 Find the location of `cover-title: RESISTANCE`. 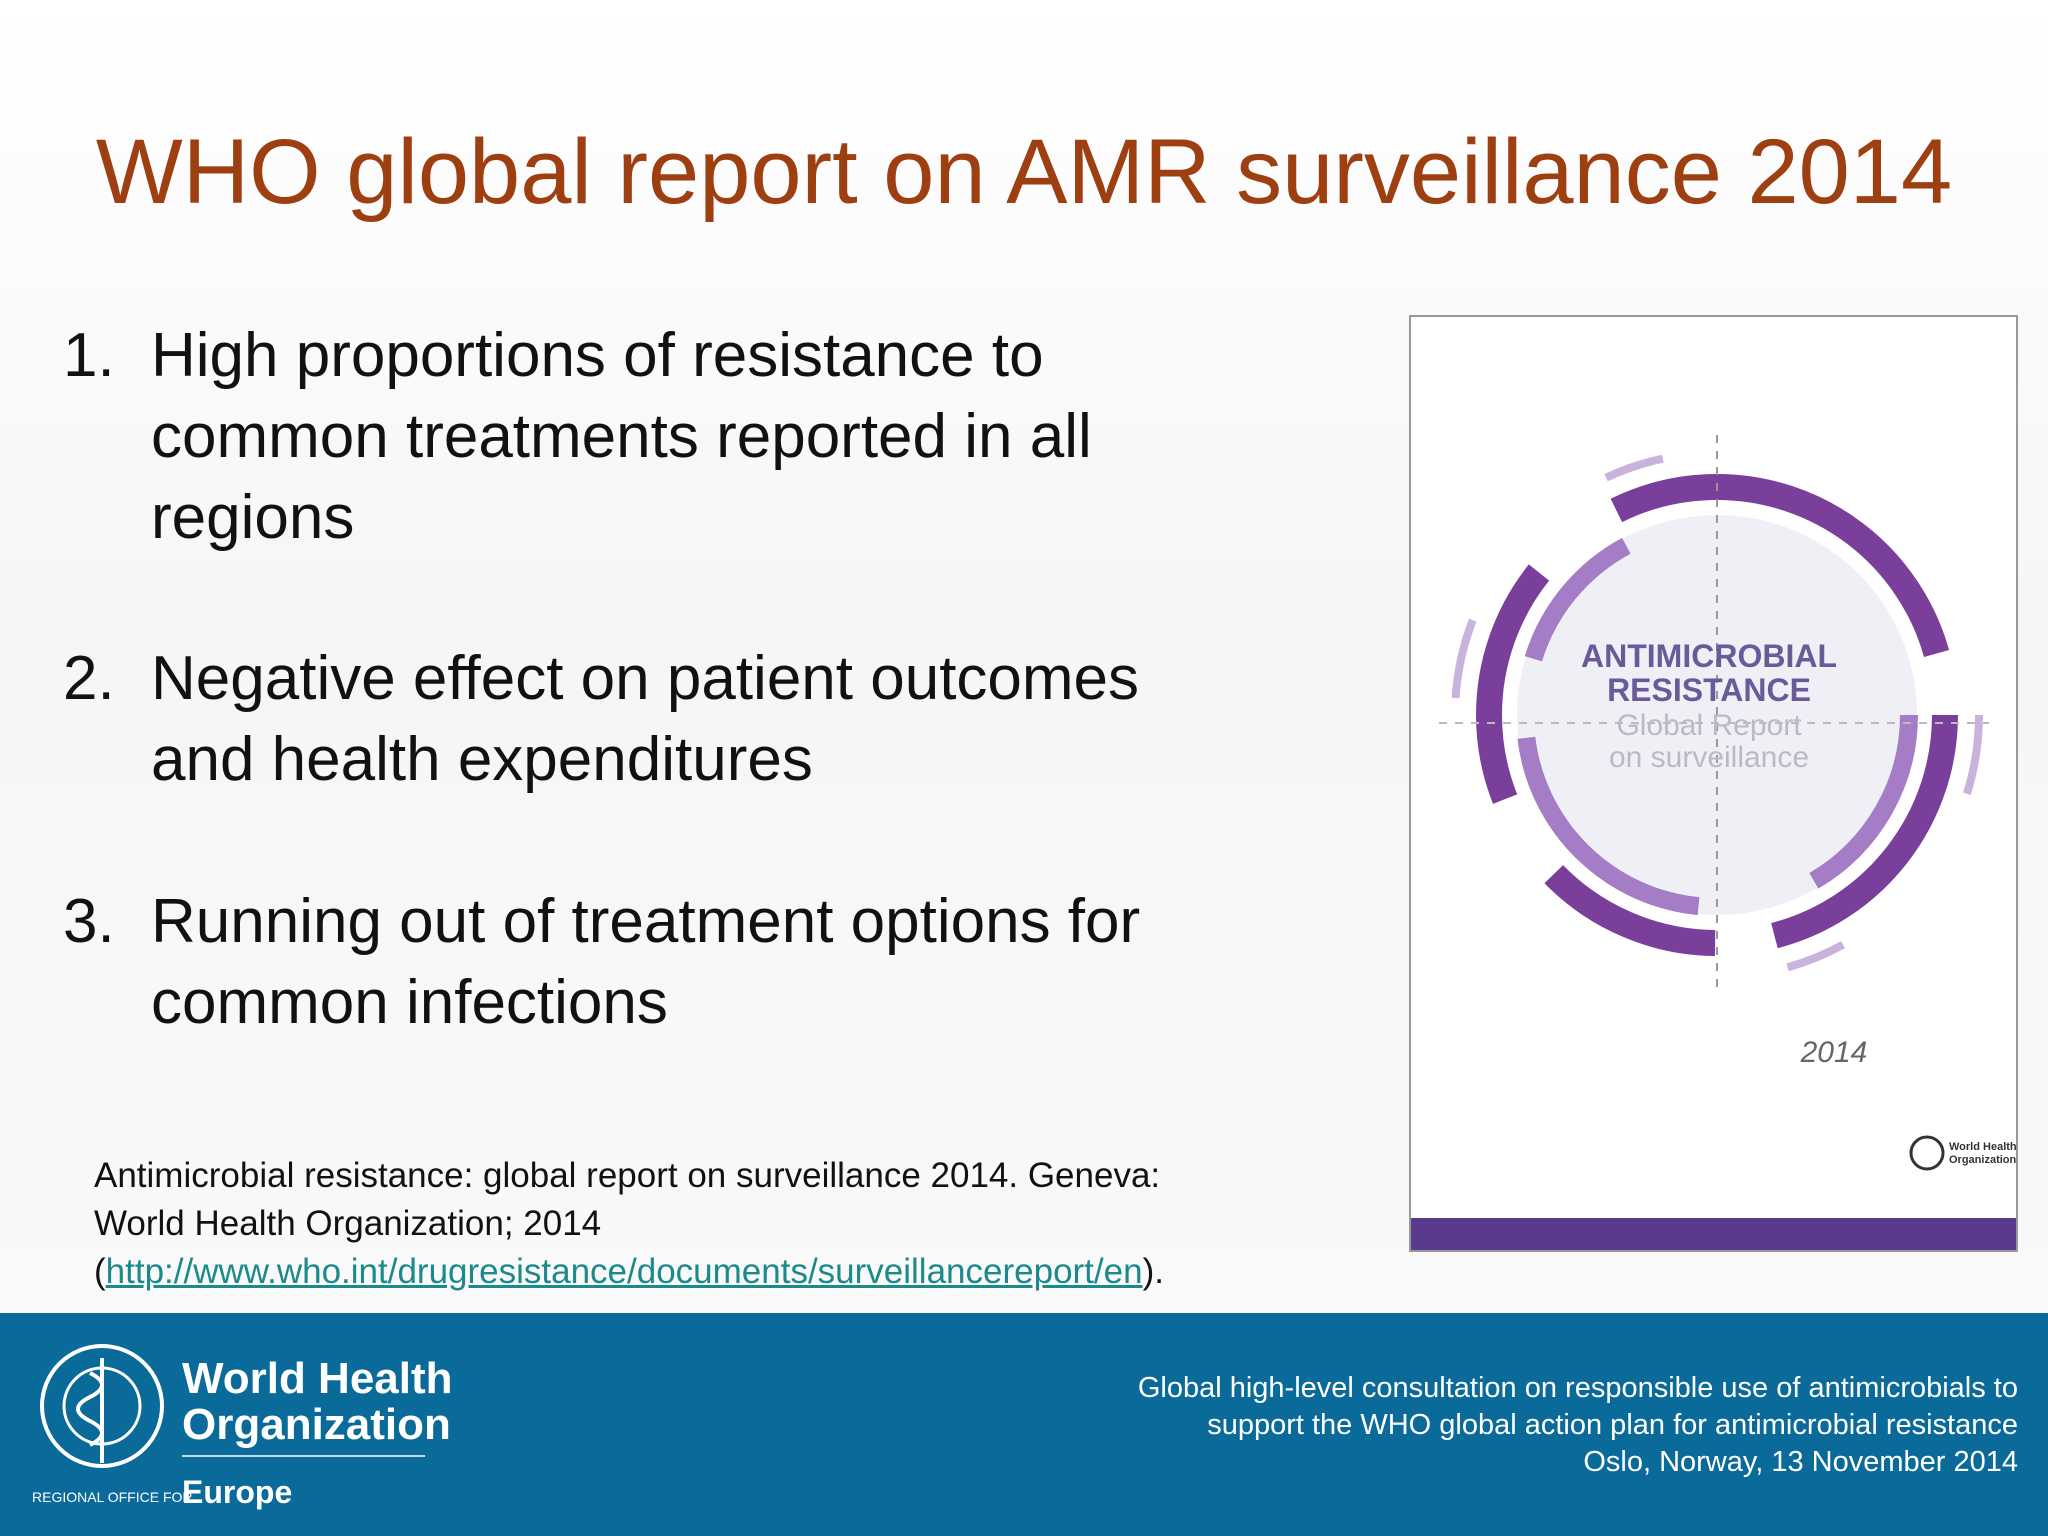

cover-title: RESISTANCE is located at coordinates (1709, 690).